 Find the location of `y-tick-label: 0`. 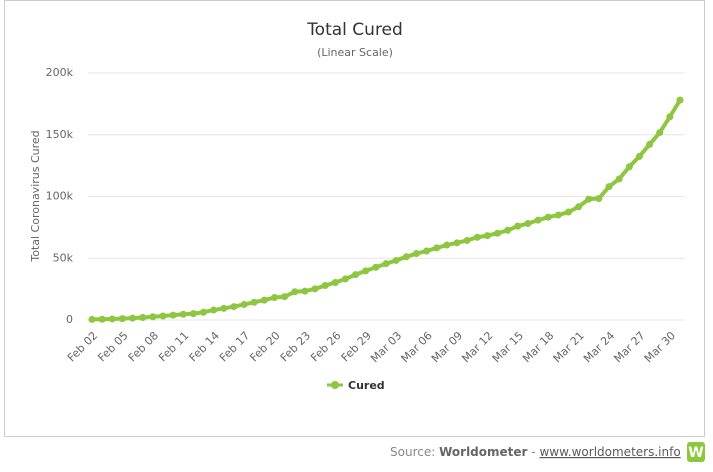

y-tick-label: 0 is located at coordinates (69, 319).